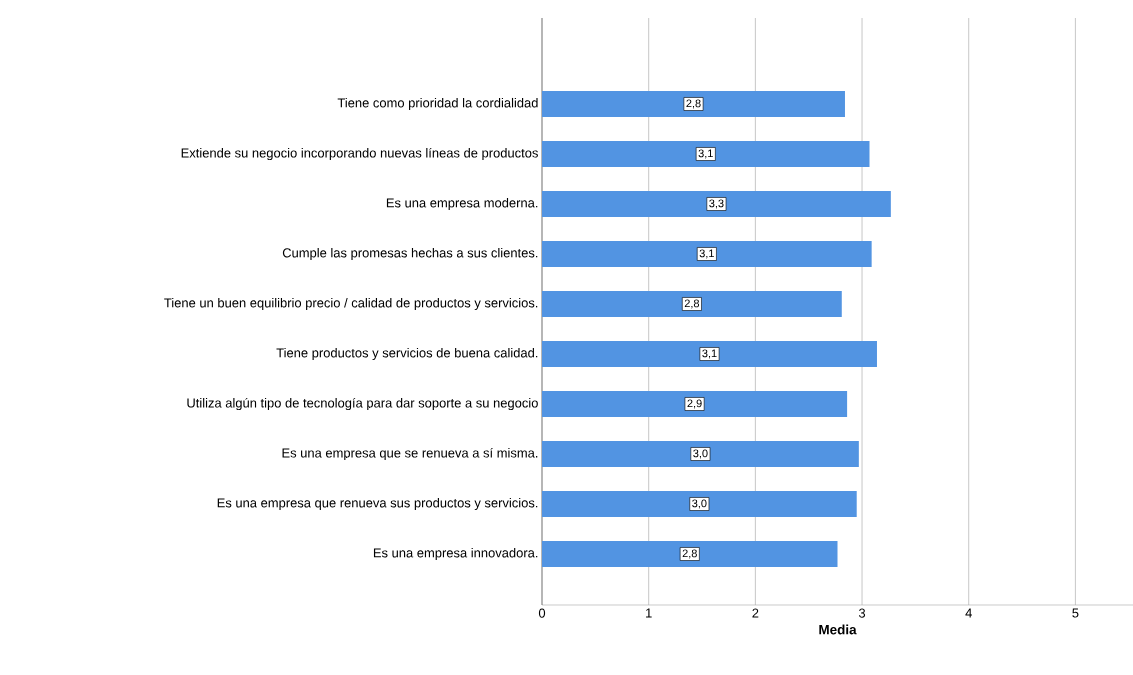  I want to click on y-tick-label: Es una empresa que se renueva a sí misma., so click(410, 454).